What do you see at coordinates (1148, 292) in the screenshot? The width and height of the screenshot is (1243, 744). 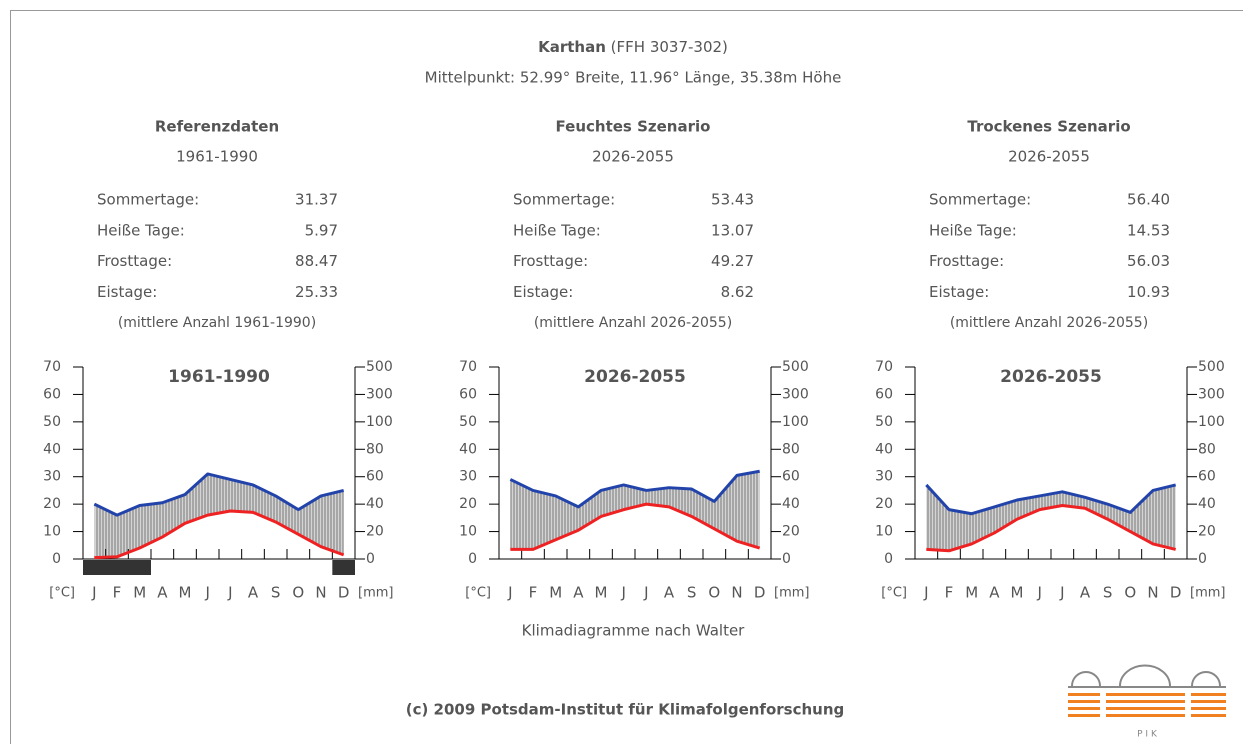 I see `stat-value: 10.93` at bounding box center [1148, 292].